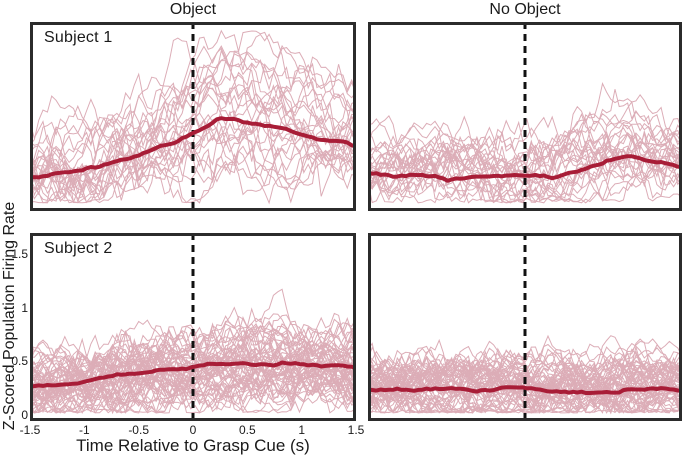 Image resolution: width=685 pixels, height=458 pixels. I want to click on y-tick-label: 0.5, so click(19, 361).